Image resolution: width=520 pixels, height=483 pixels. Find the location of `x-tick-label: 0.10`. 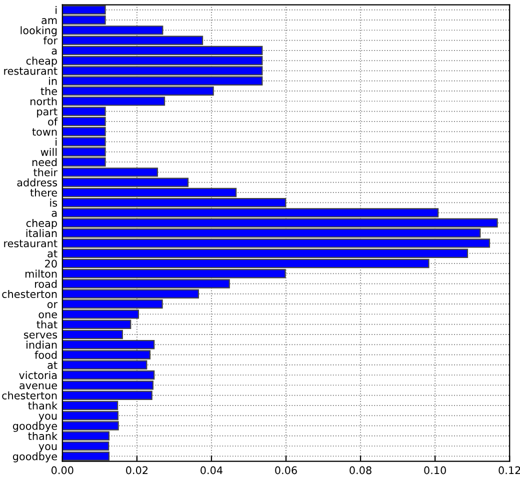

x-tick-label: 0.10 is located at coordinates (435, 470).